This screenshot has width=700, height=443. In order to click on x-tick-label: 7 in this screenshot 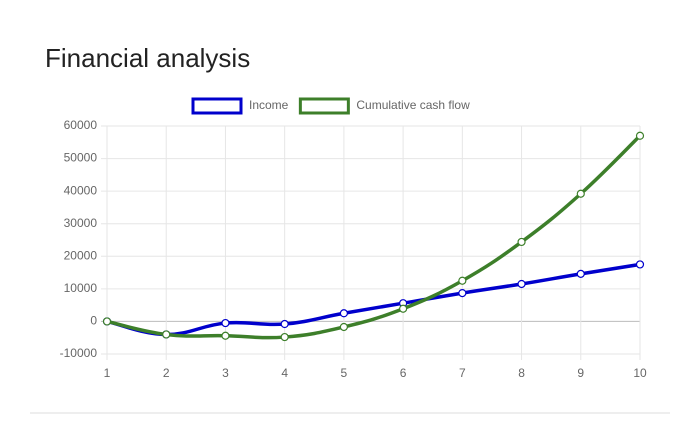, I will do `click(462, 373)`.